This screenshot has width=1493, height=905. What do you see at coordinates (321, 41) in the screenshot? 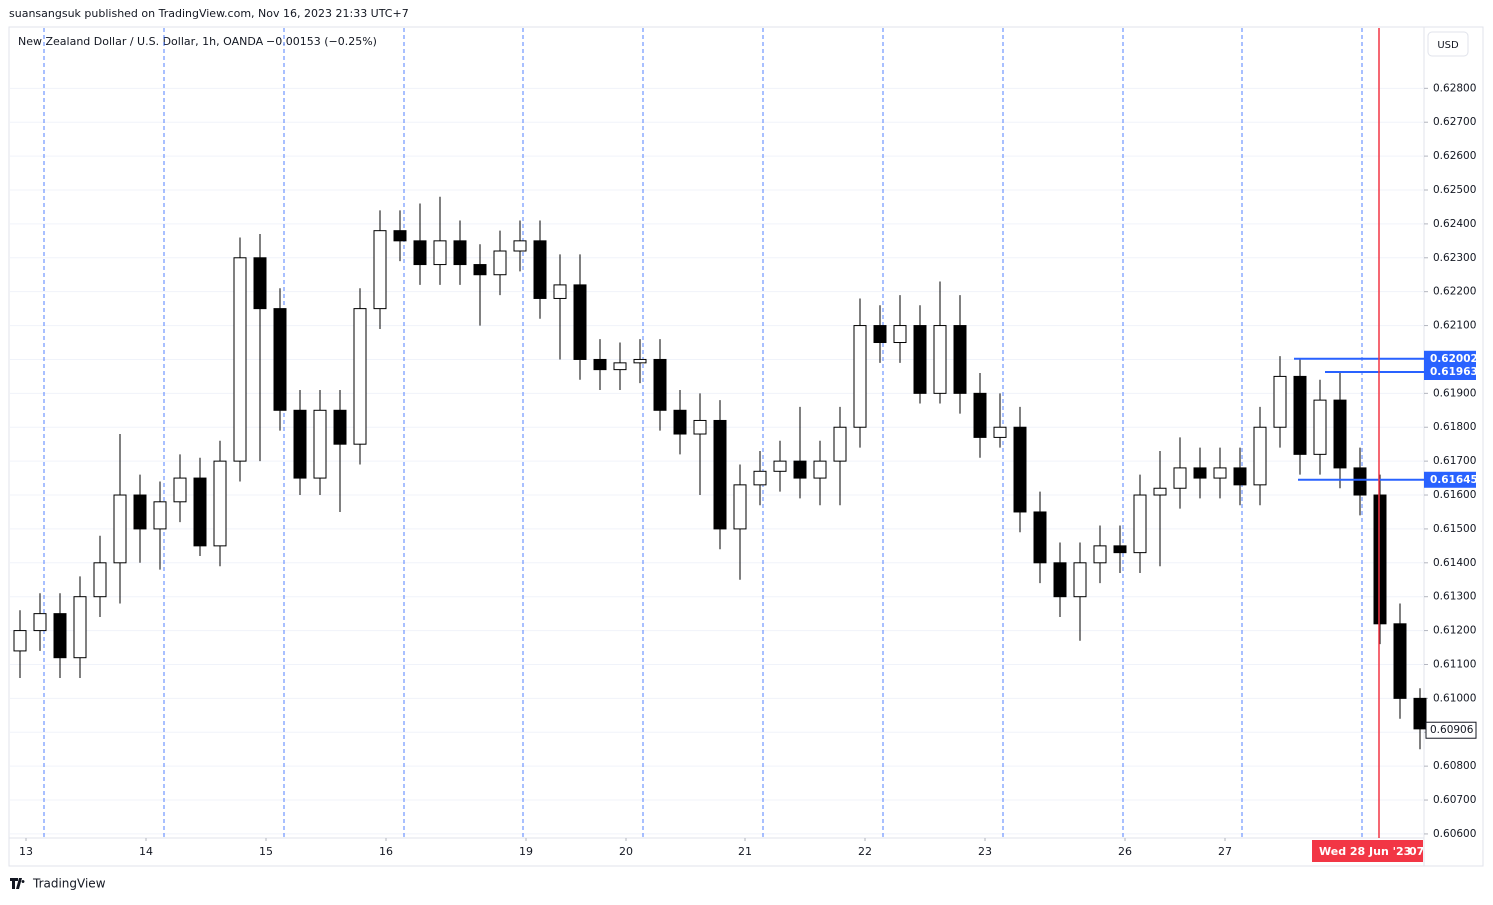
I see `symbol-change: −0.00153 (−0.25%)` at bounding box center [321, 41].